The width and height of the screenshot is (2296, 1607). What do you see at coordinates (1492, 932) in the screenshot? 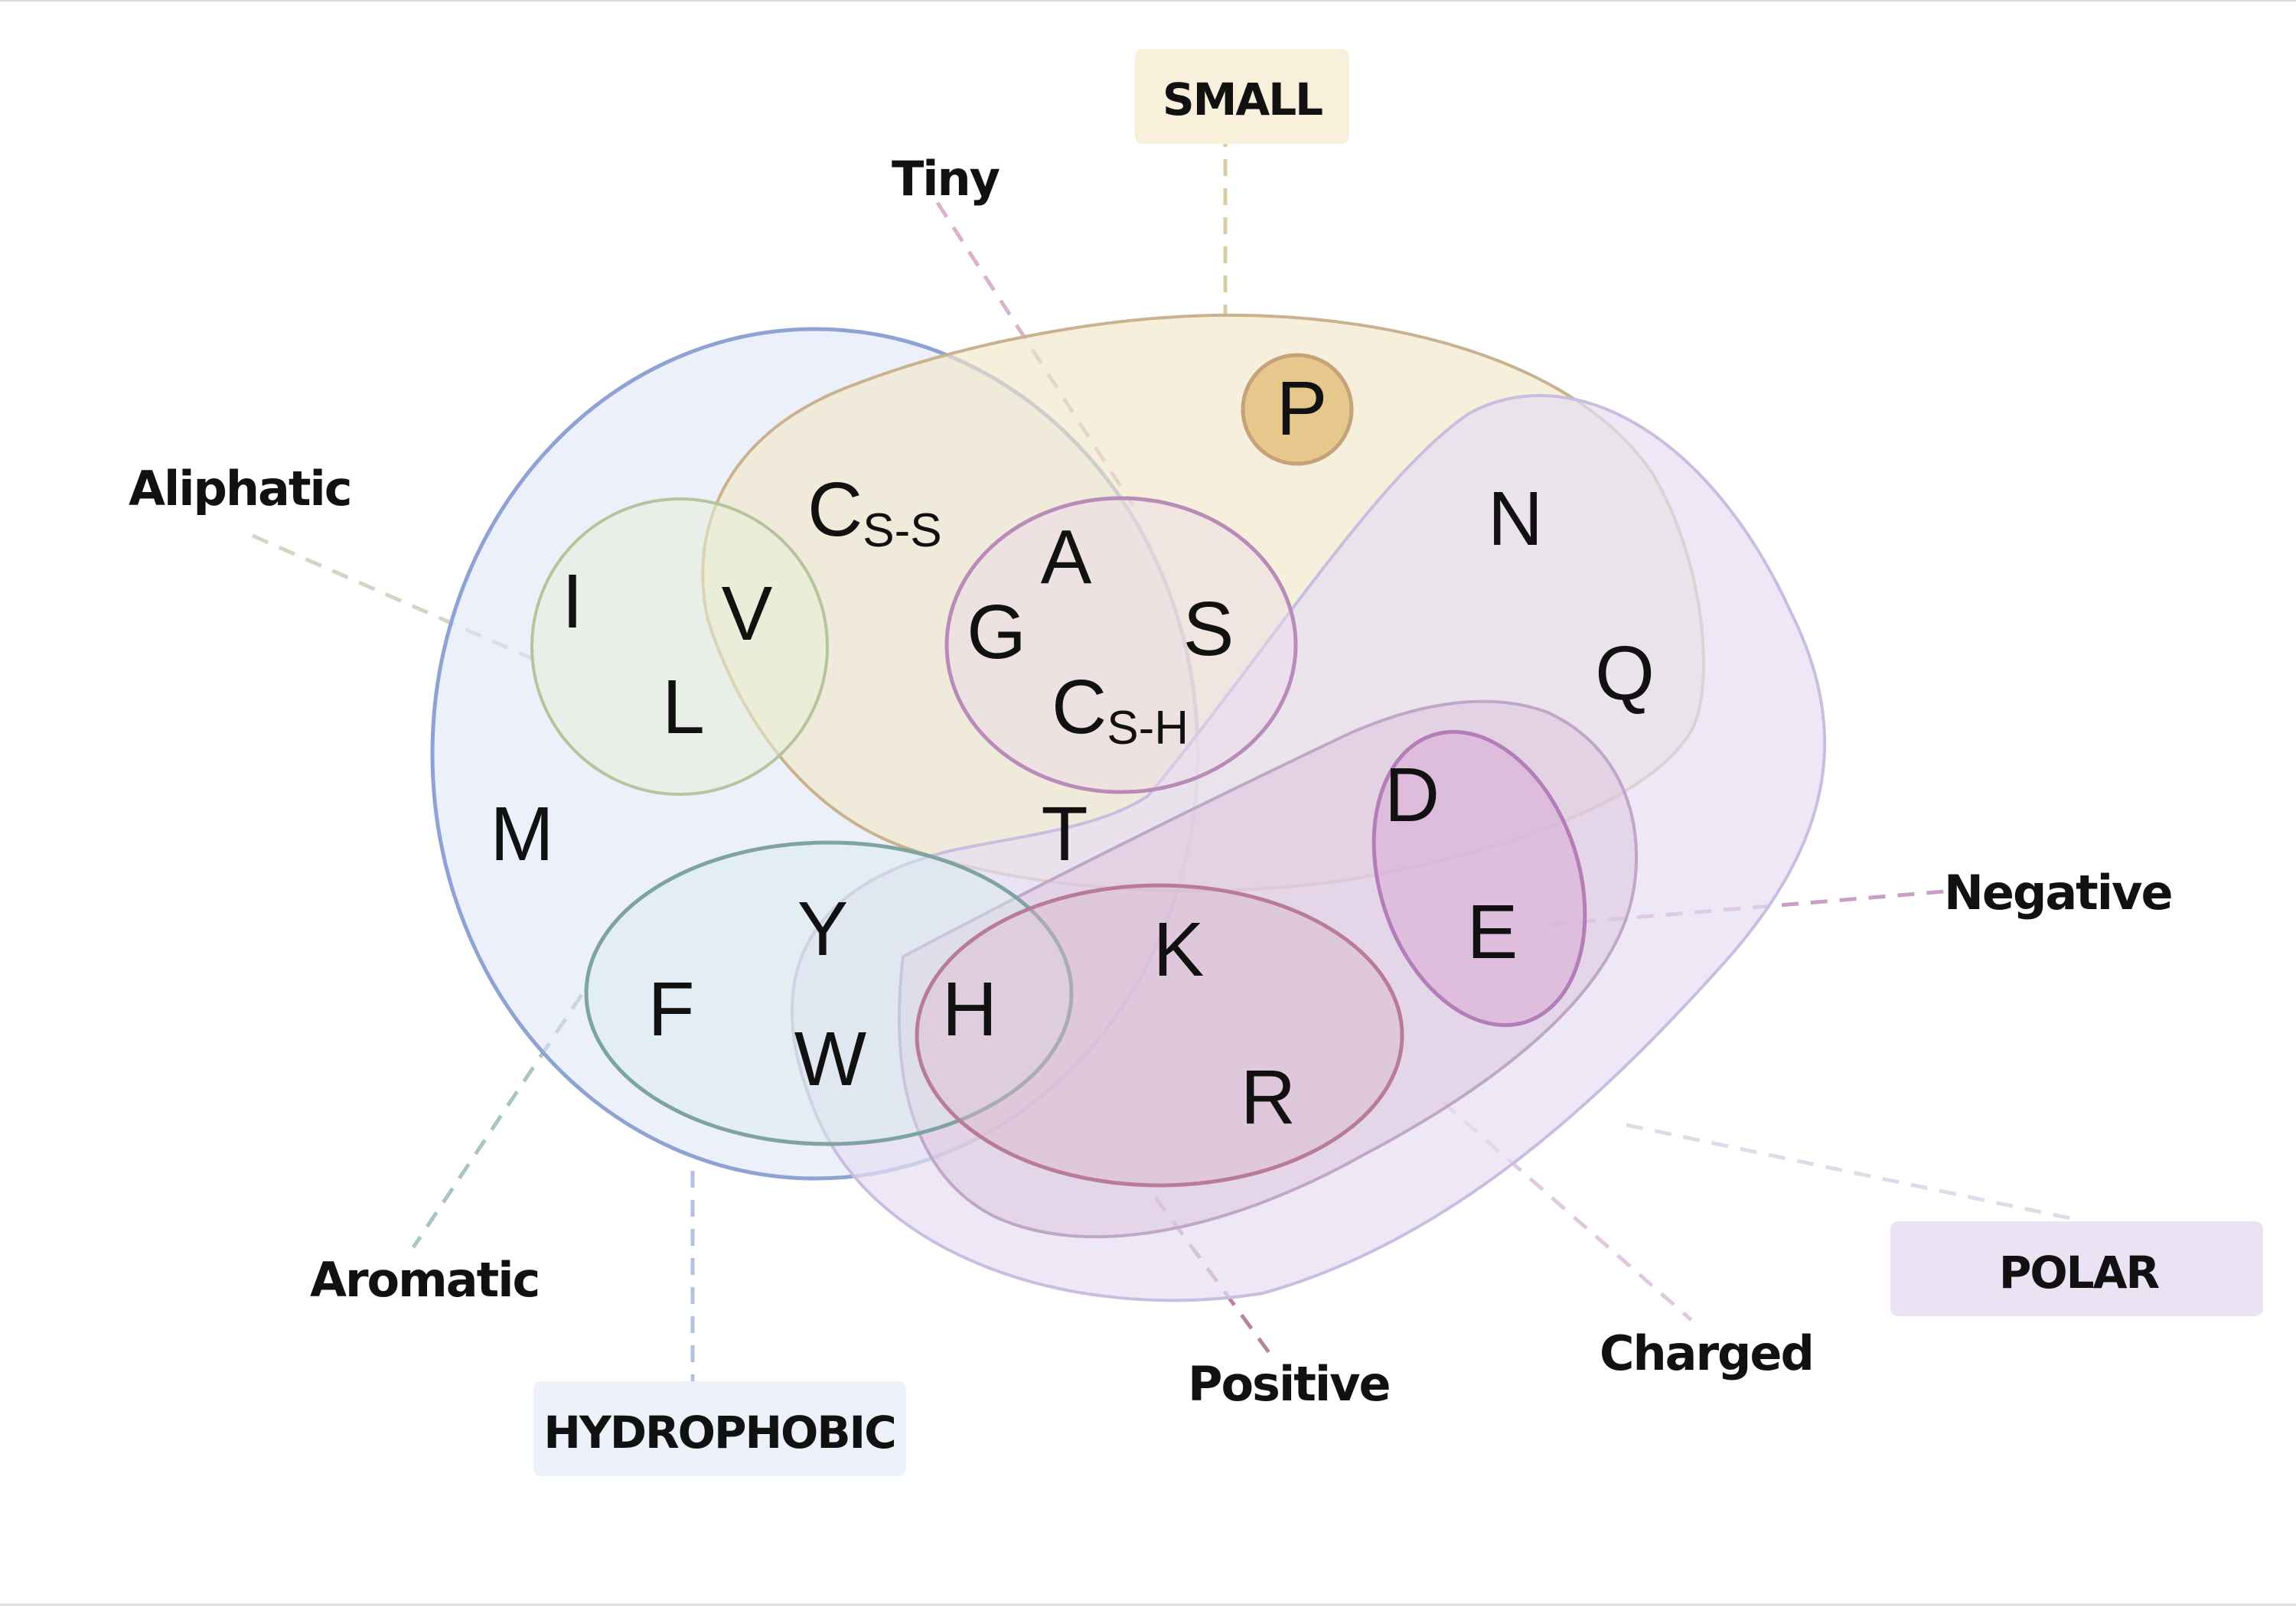
I see `residue-E: E` at bounding box center [1492, 932].